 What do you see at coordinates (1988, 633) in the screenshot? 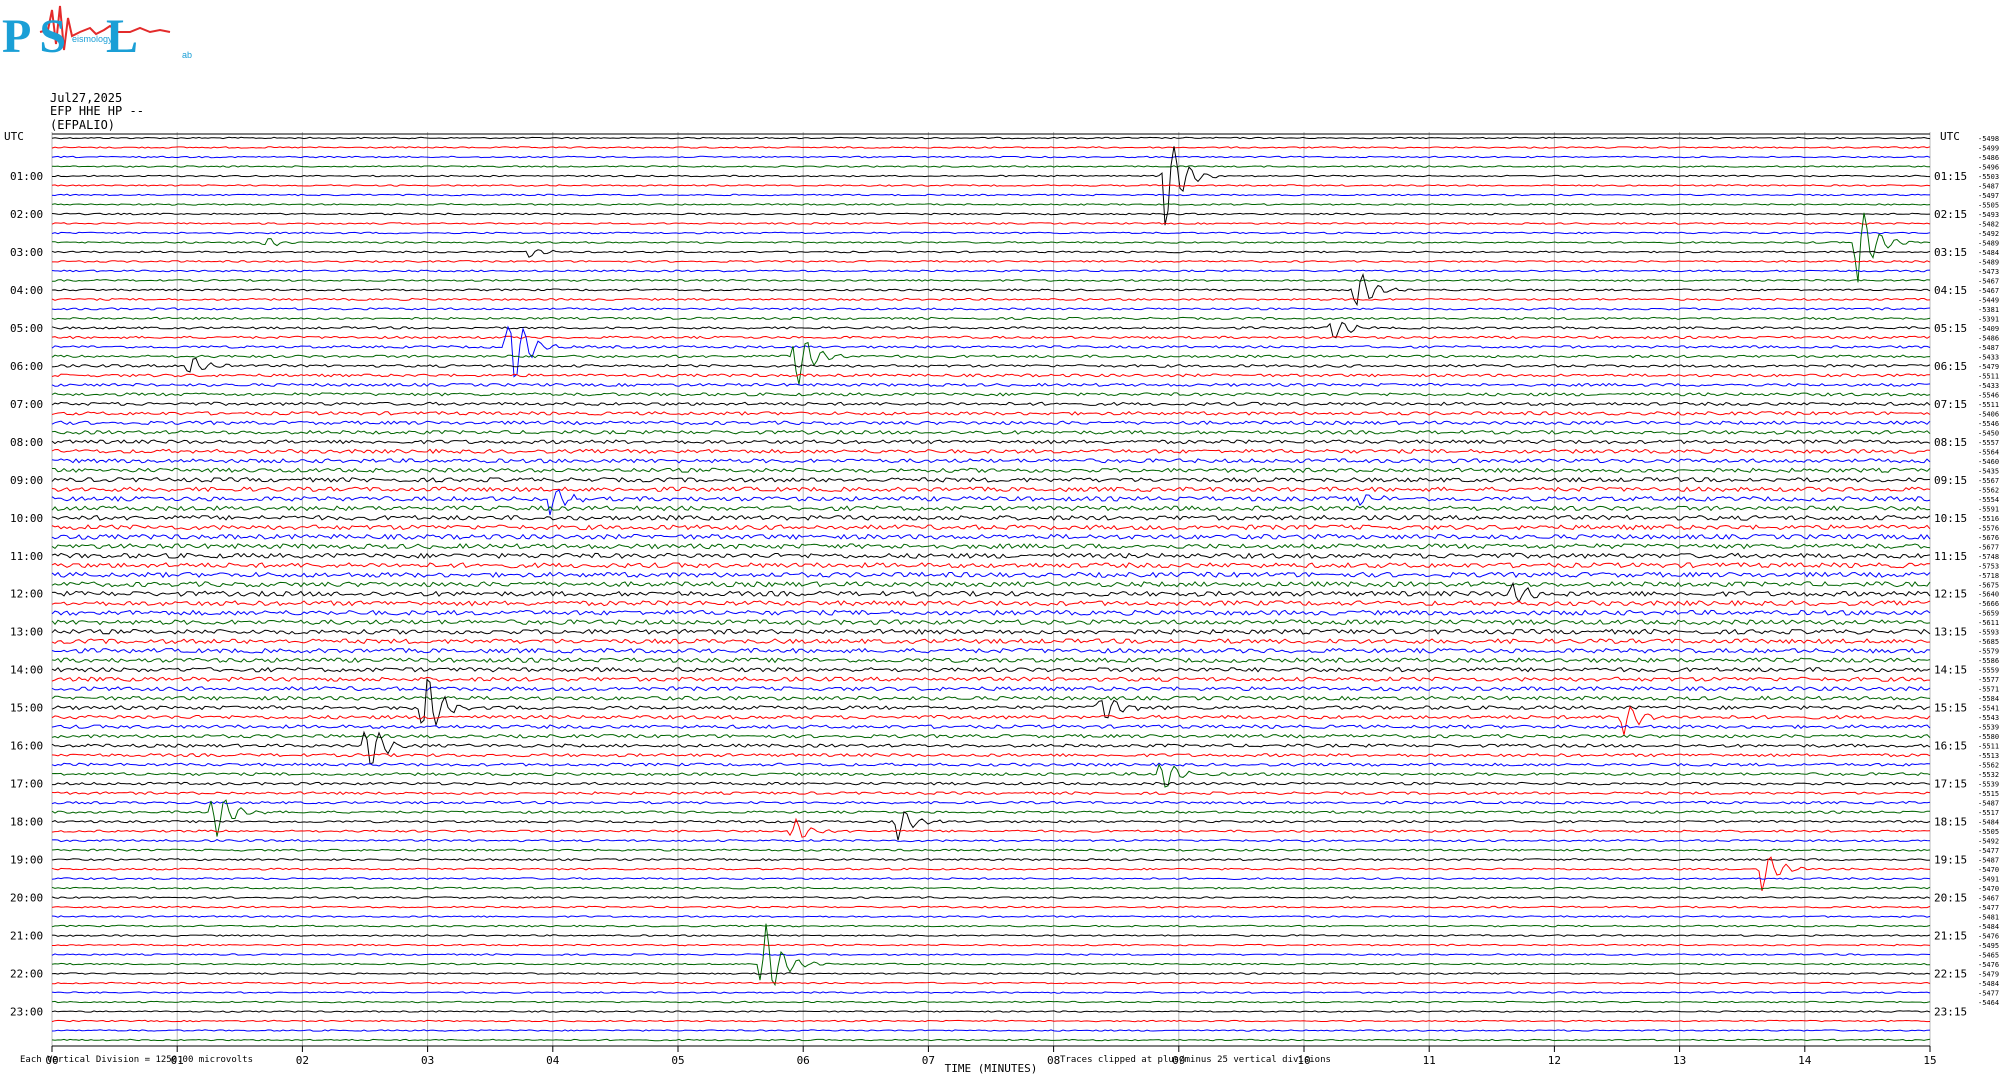
I see `trace-mean-label: -5593` at bounding box center [1988, 633].